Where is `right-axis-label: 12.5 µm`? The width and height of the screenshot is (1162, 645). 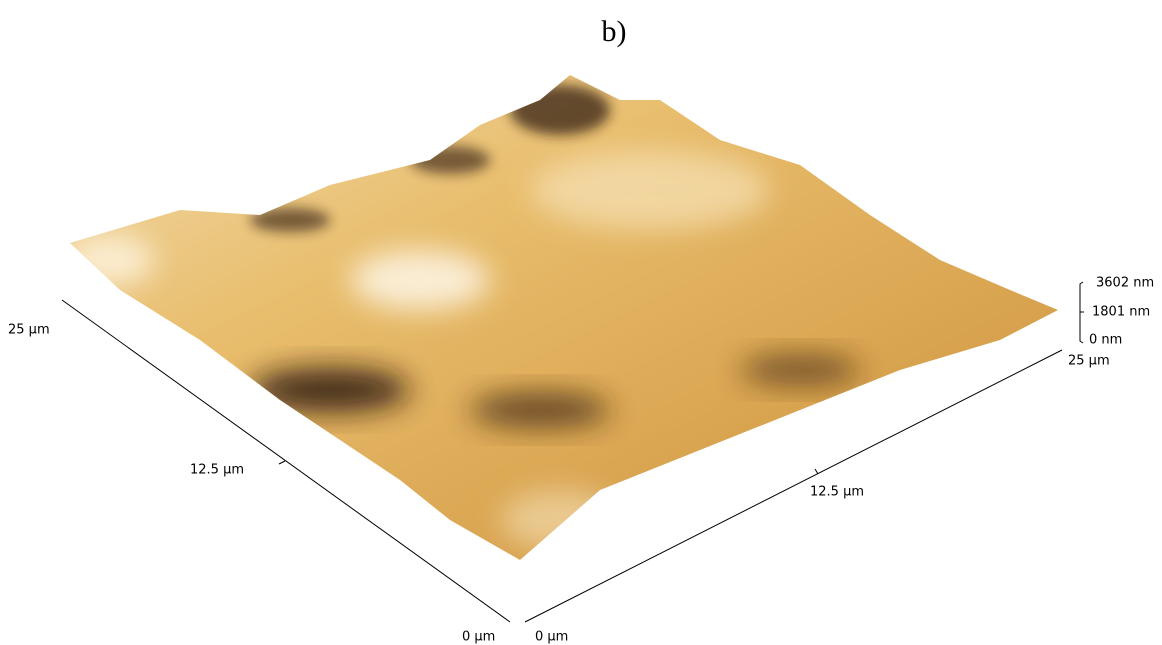
right-axis-label: 12.5 µm is located at coordinates (837, 492).